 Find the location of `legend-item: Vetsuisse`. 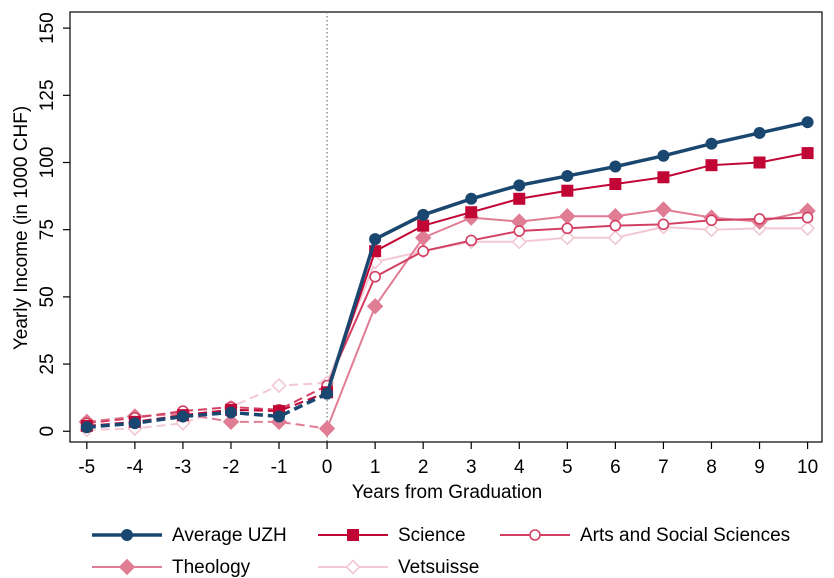

legend-item: Vetsuisse is located at coordinates (398, 567).